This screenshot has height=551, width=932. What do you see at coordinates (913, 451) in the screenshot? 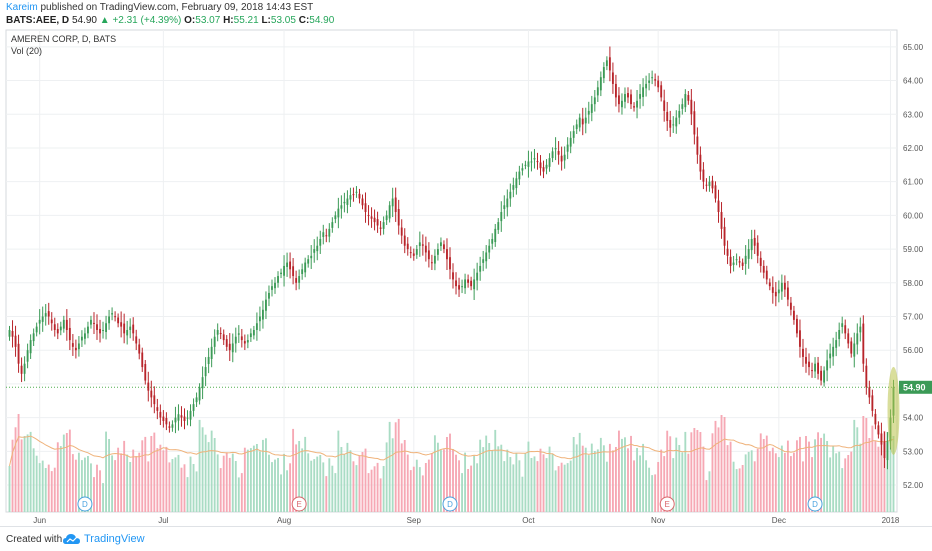
I see `price-tick-label: 53.00` at bounding box center [913, 451].